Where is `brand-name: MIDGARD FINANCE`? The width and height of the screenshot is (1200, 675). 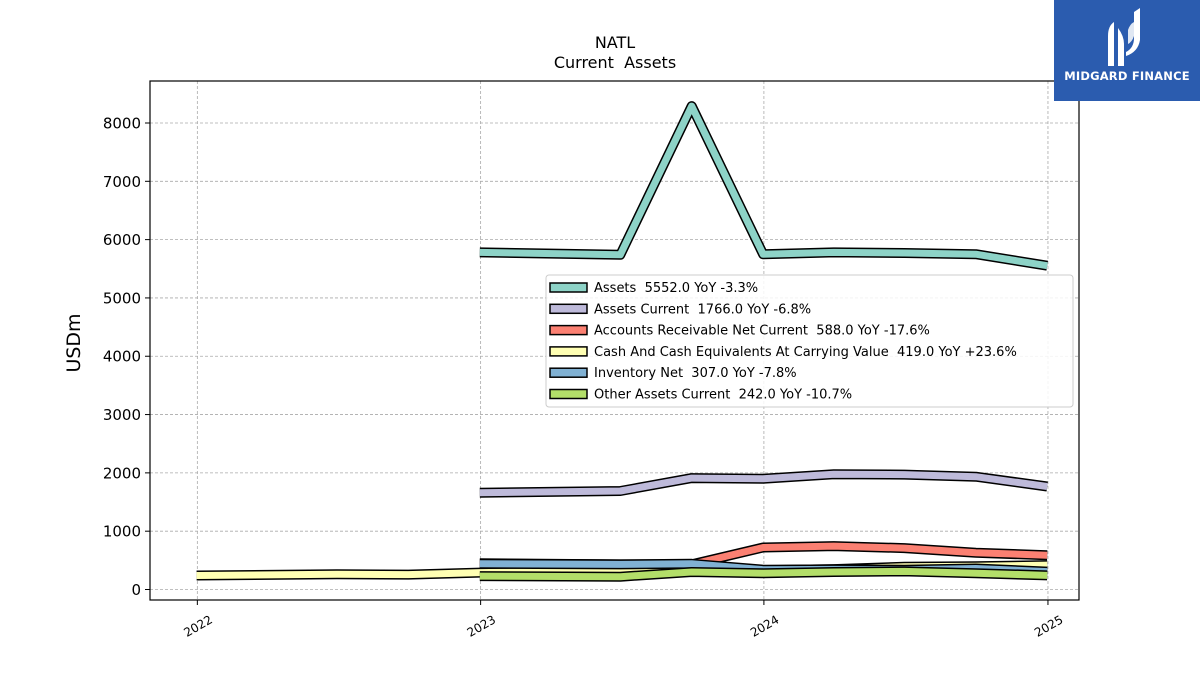
brand-name: MIDGARD FINANCE is located at coordinates (1127, 76).